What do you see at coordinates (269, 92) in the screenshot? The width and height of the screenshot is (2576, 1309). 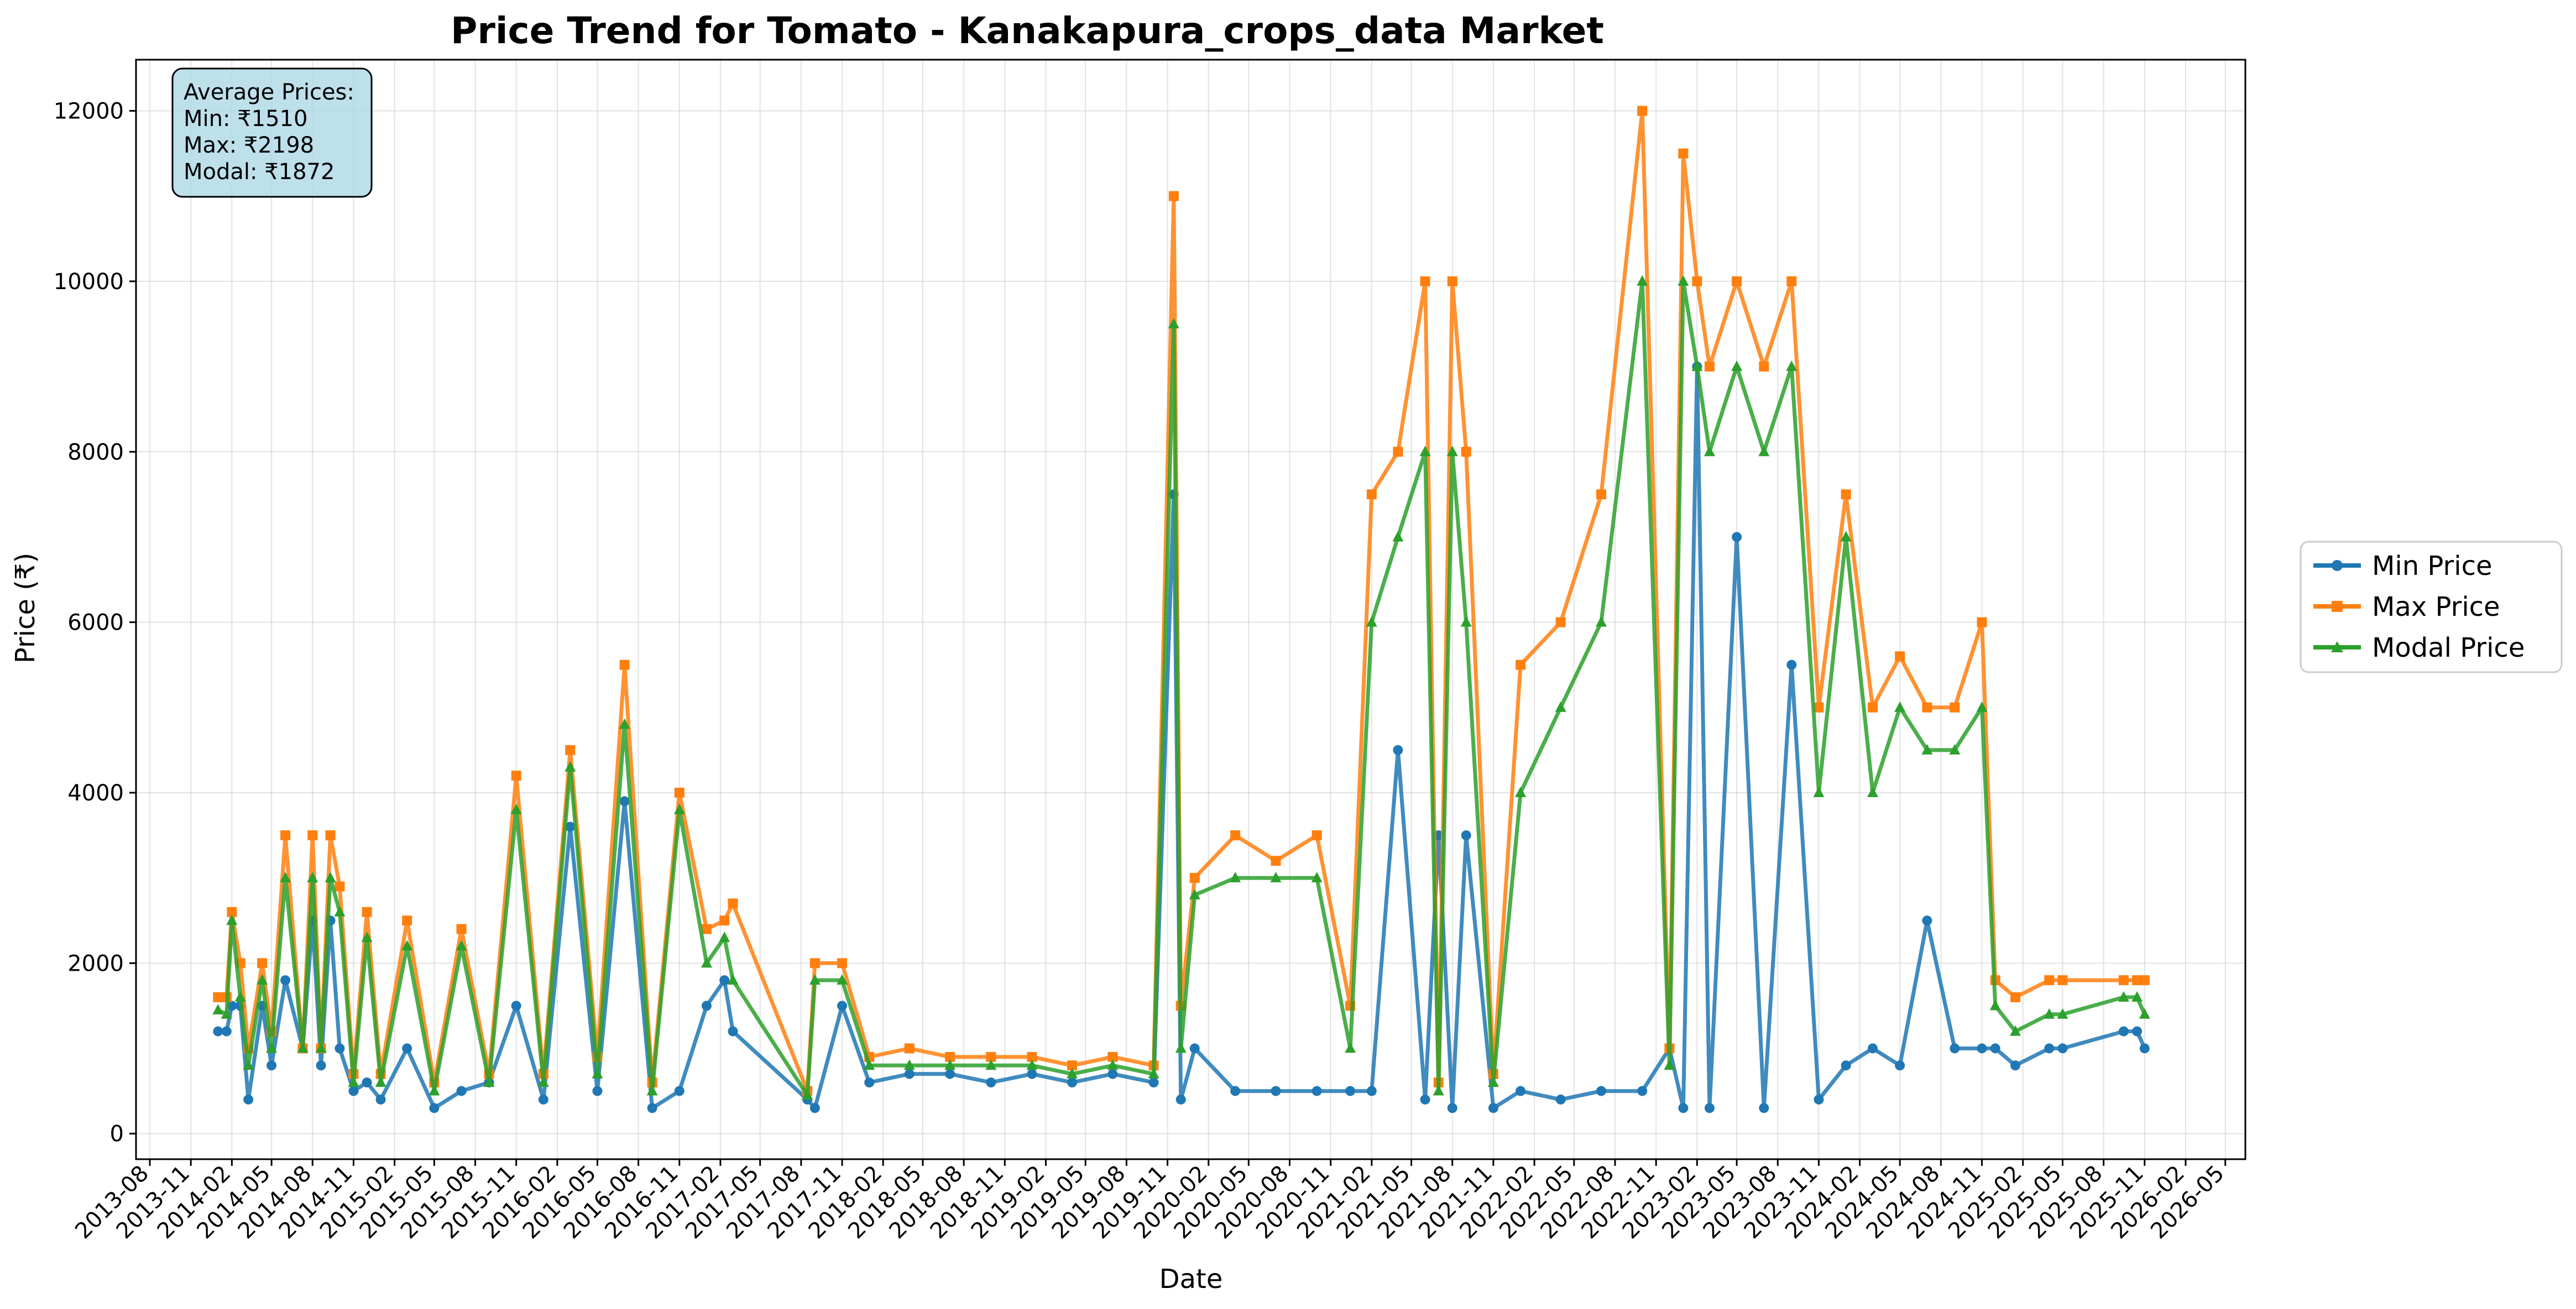 I see `stats-box-heading: Average Prices:` at bounding box center [269, 92].